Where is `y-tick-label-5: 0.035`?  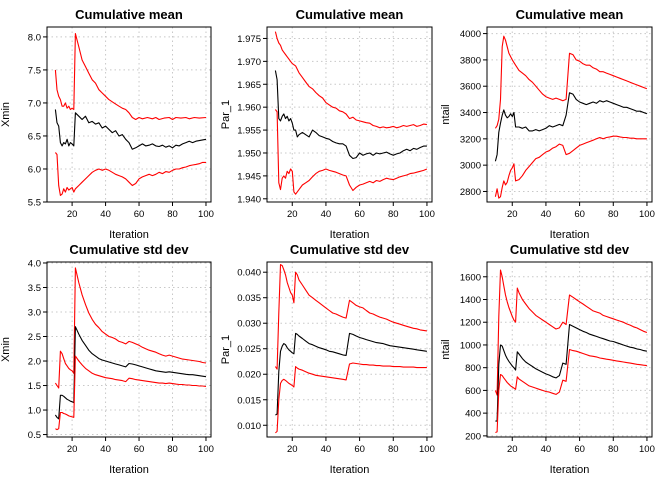
y-tick-label-5: 0.035 is located at coordinates (249, 298).